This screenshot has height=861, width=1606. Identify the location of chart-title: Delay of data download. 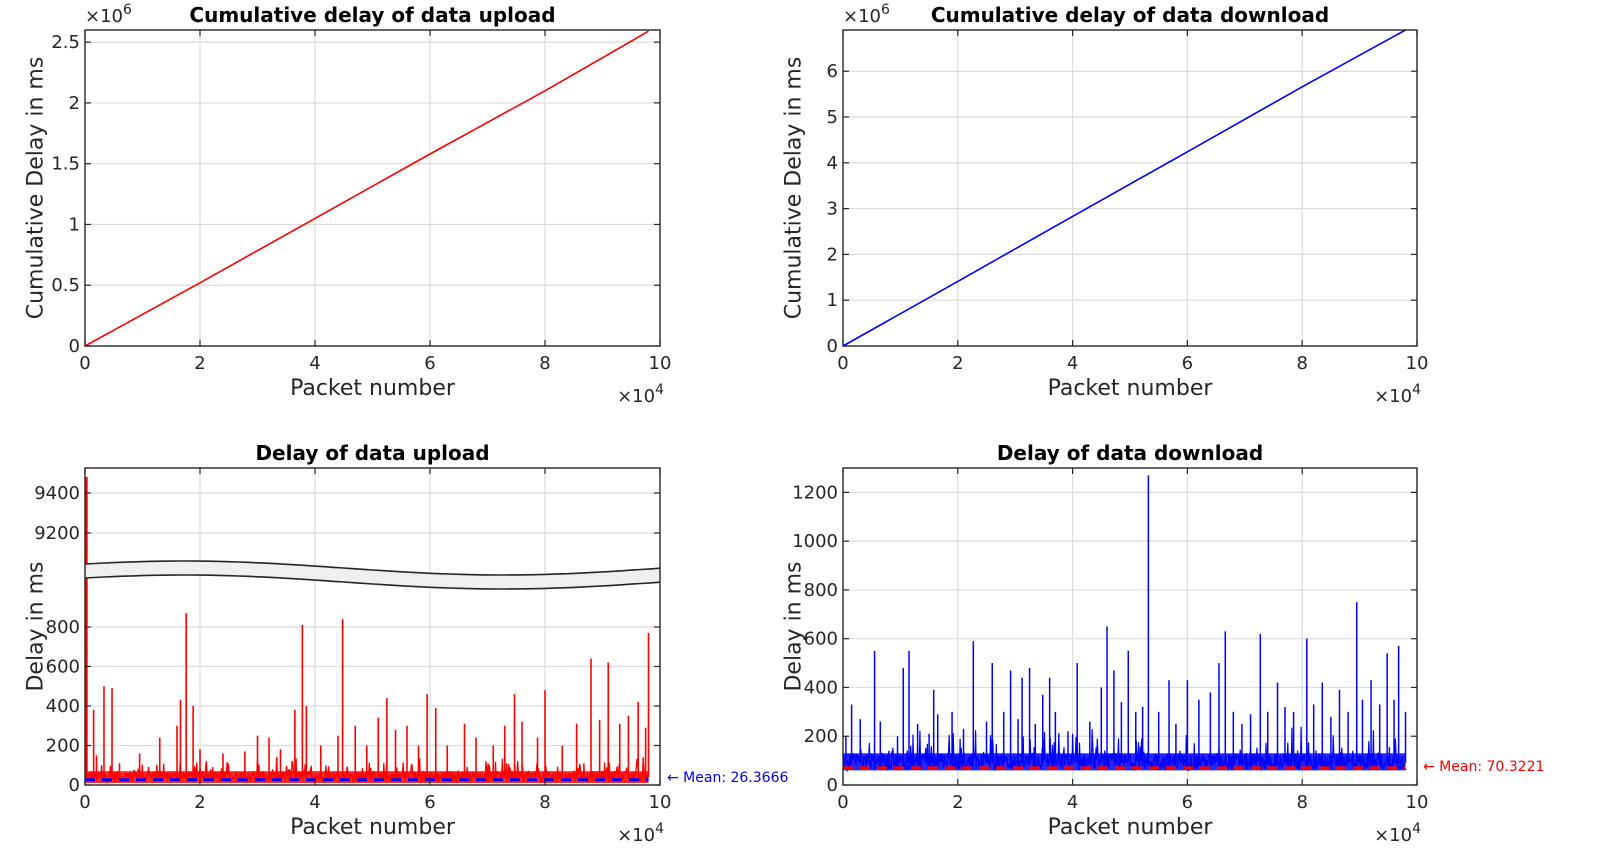
(1130, 453).